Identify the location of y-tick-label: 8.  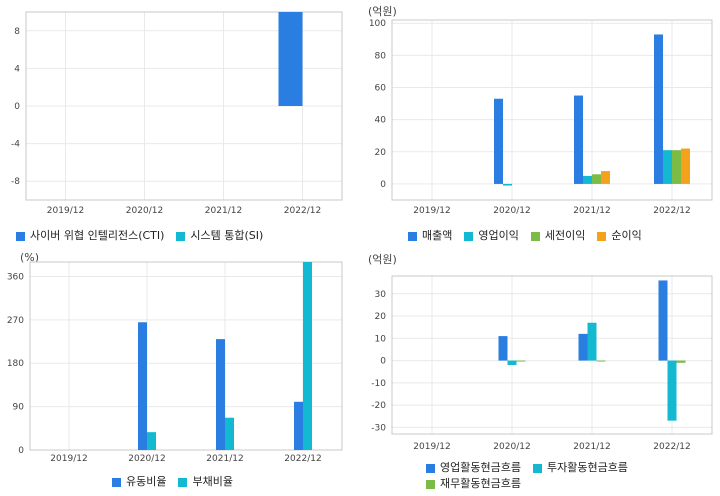
(17, 32).